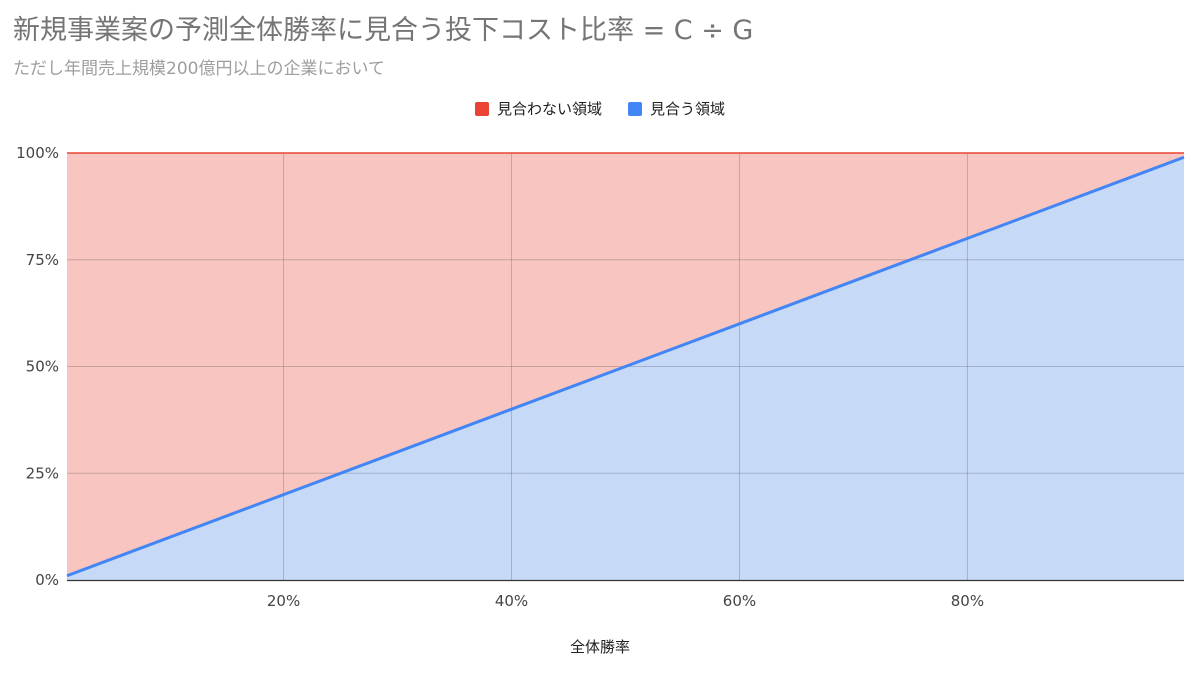  Describe the element at coordinates (599, 647) in the screenshot. I see `x-axis-label: 全体勝率` at that location.